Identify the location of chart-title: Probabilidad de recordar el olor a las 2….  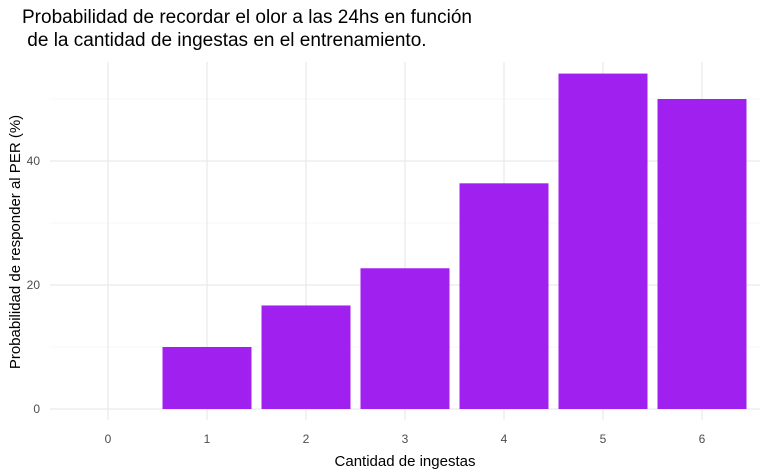
(247, 29).